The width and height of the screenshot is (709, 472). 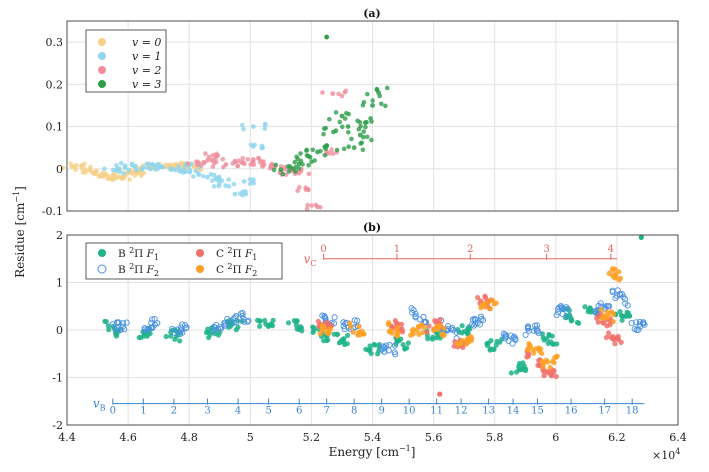 I want to click on vb_axis-tick-label: 2, so click(x=174, y=411).